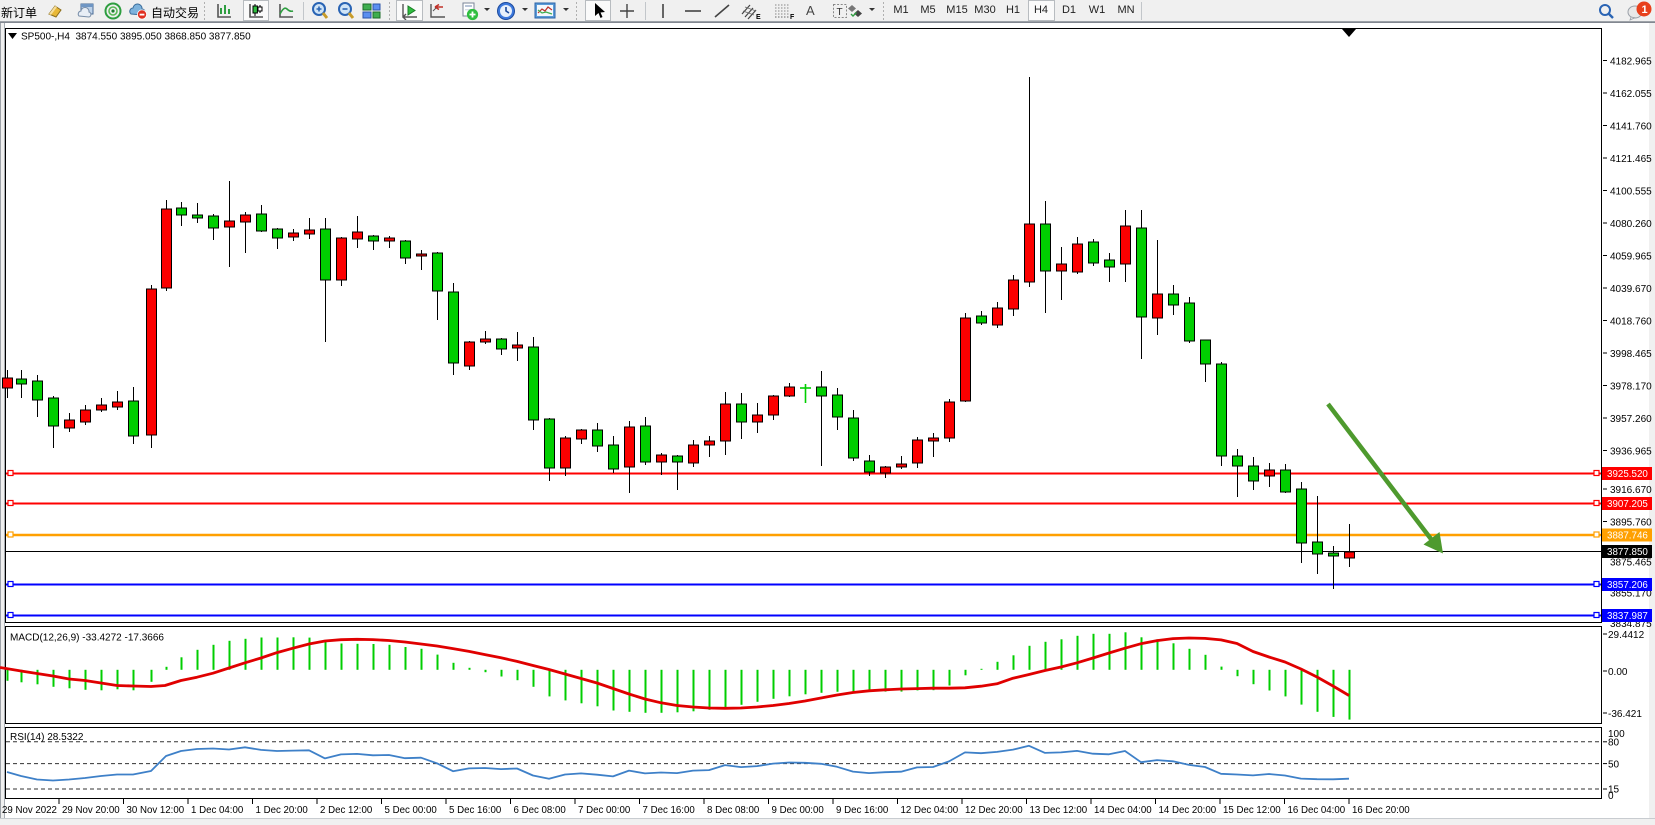  What do you see at coordinates (1317, 810) in the screenshot?
I see `svg-text: 16 Dec 04:00` at bounding box center [1317, 810].